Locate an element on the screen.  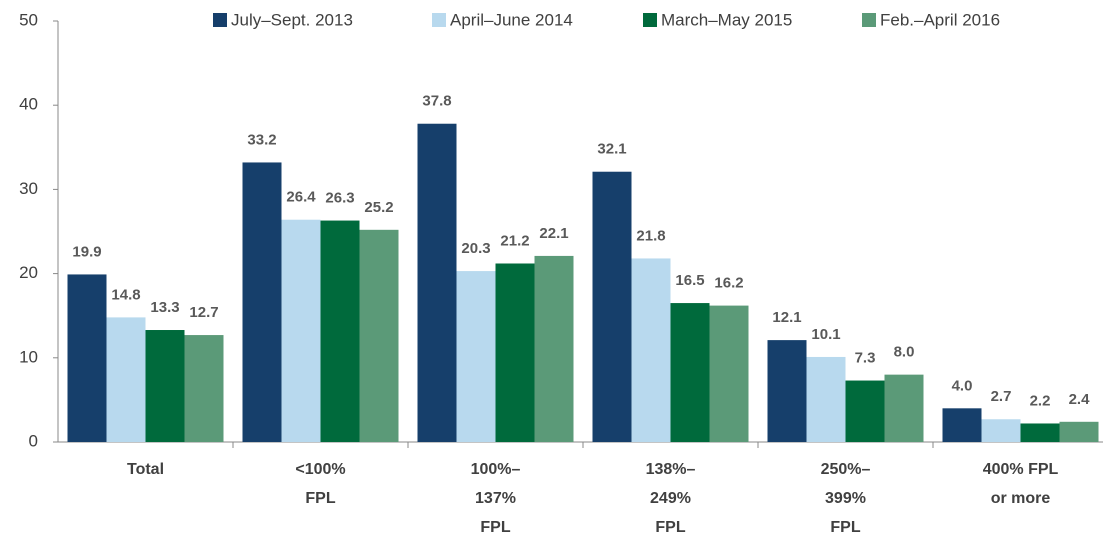
data-label: 16.2 is located at coordinates (728, 283).